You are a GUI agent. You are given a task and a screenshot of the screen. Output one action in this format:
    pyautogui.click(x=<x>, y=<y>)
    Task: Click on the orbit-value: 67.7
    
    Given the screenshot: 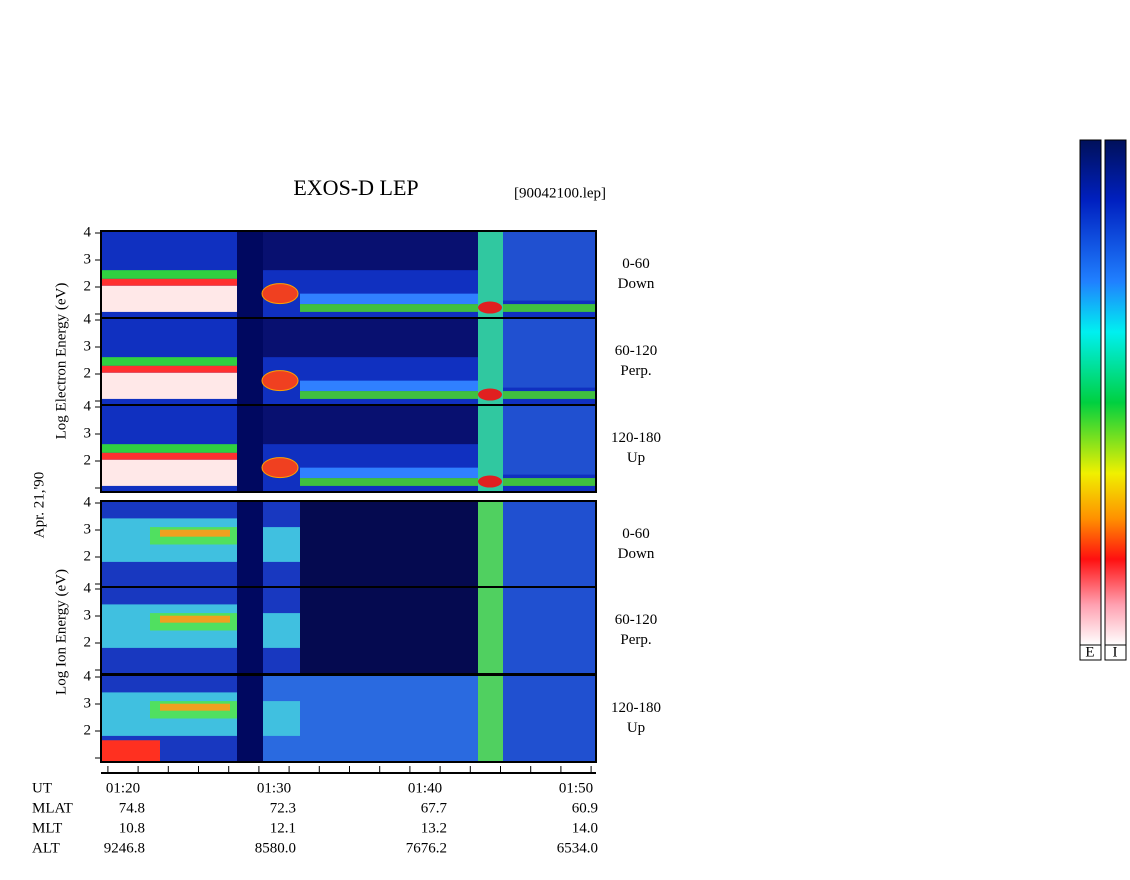 What is the action you would take?
    pyautogui.click(x=434, y=808)
    